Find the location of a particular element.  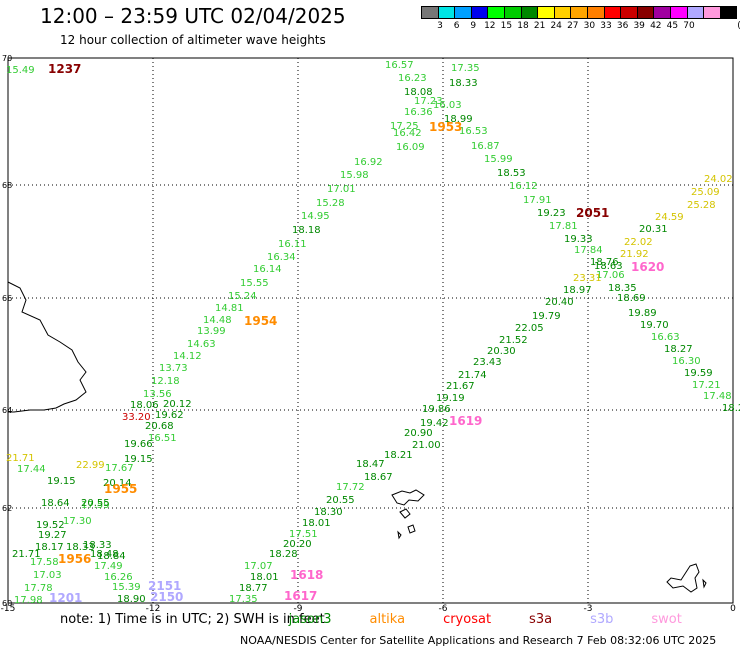

wave-height-value: 16.23 is located at coordinates (412, 78).